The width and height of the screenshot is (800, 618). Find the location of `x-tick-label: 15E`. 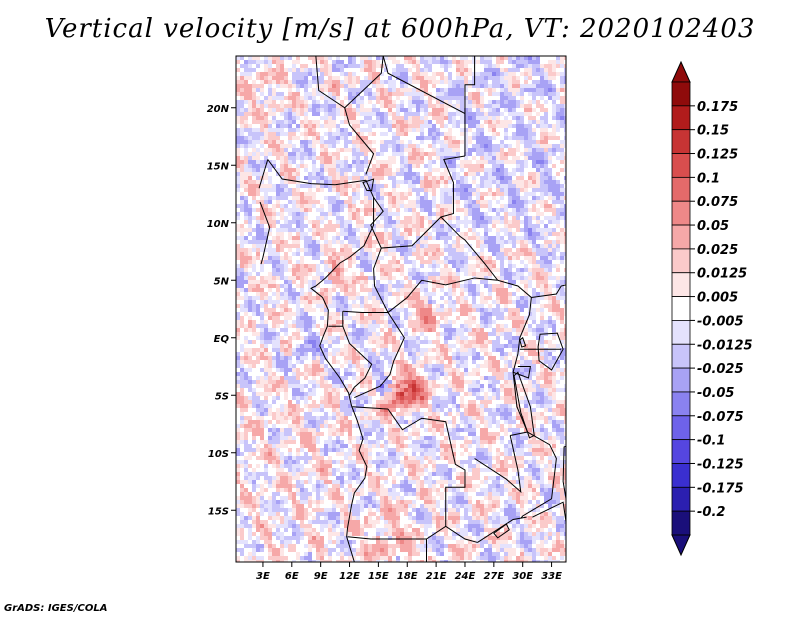

x-tick-label: 15E is located at coordinates (378, 576).